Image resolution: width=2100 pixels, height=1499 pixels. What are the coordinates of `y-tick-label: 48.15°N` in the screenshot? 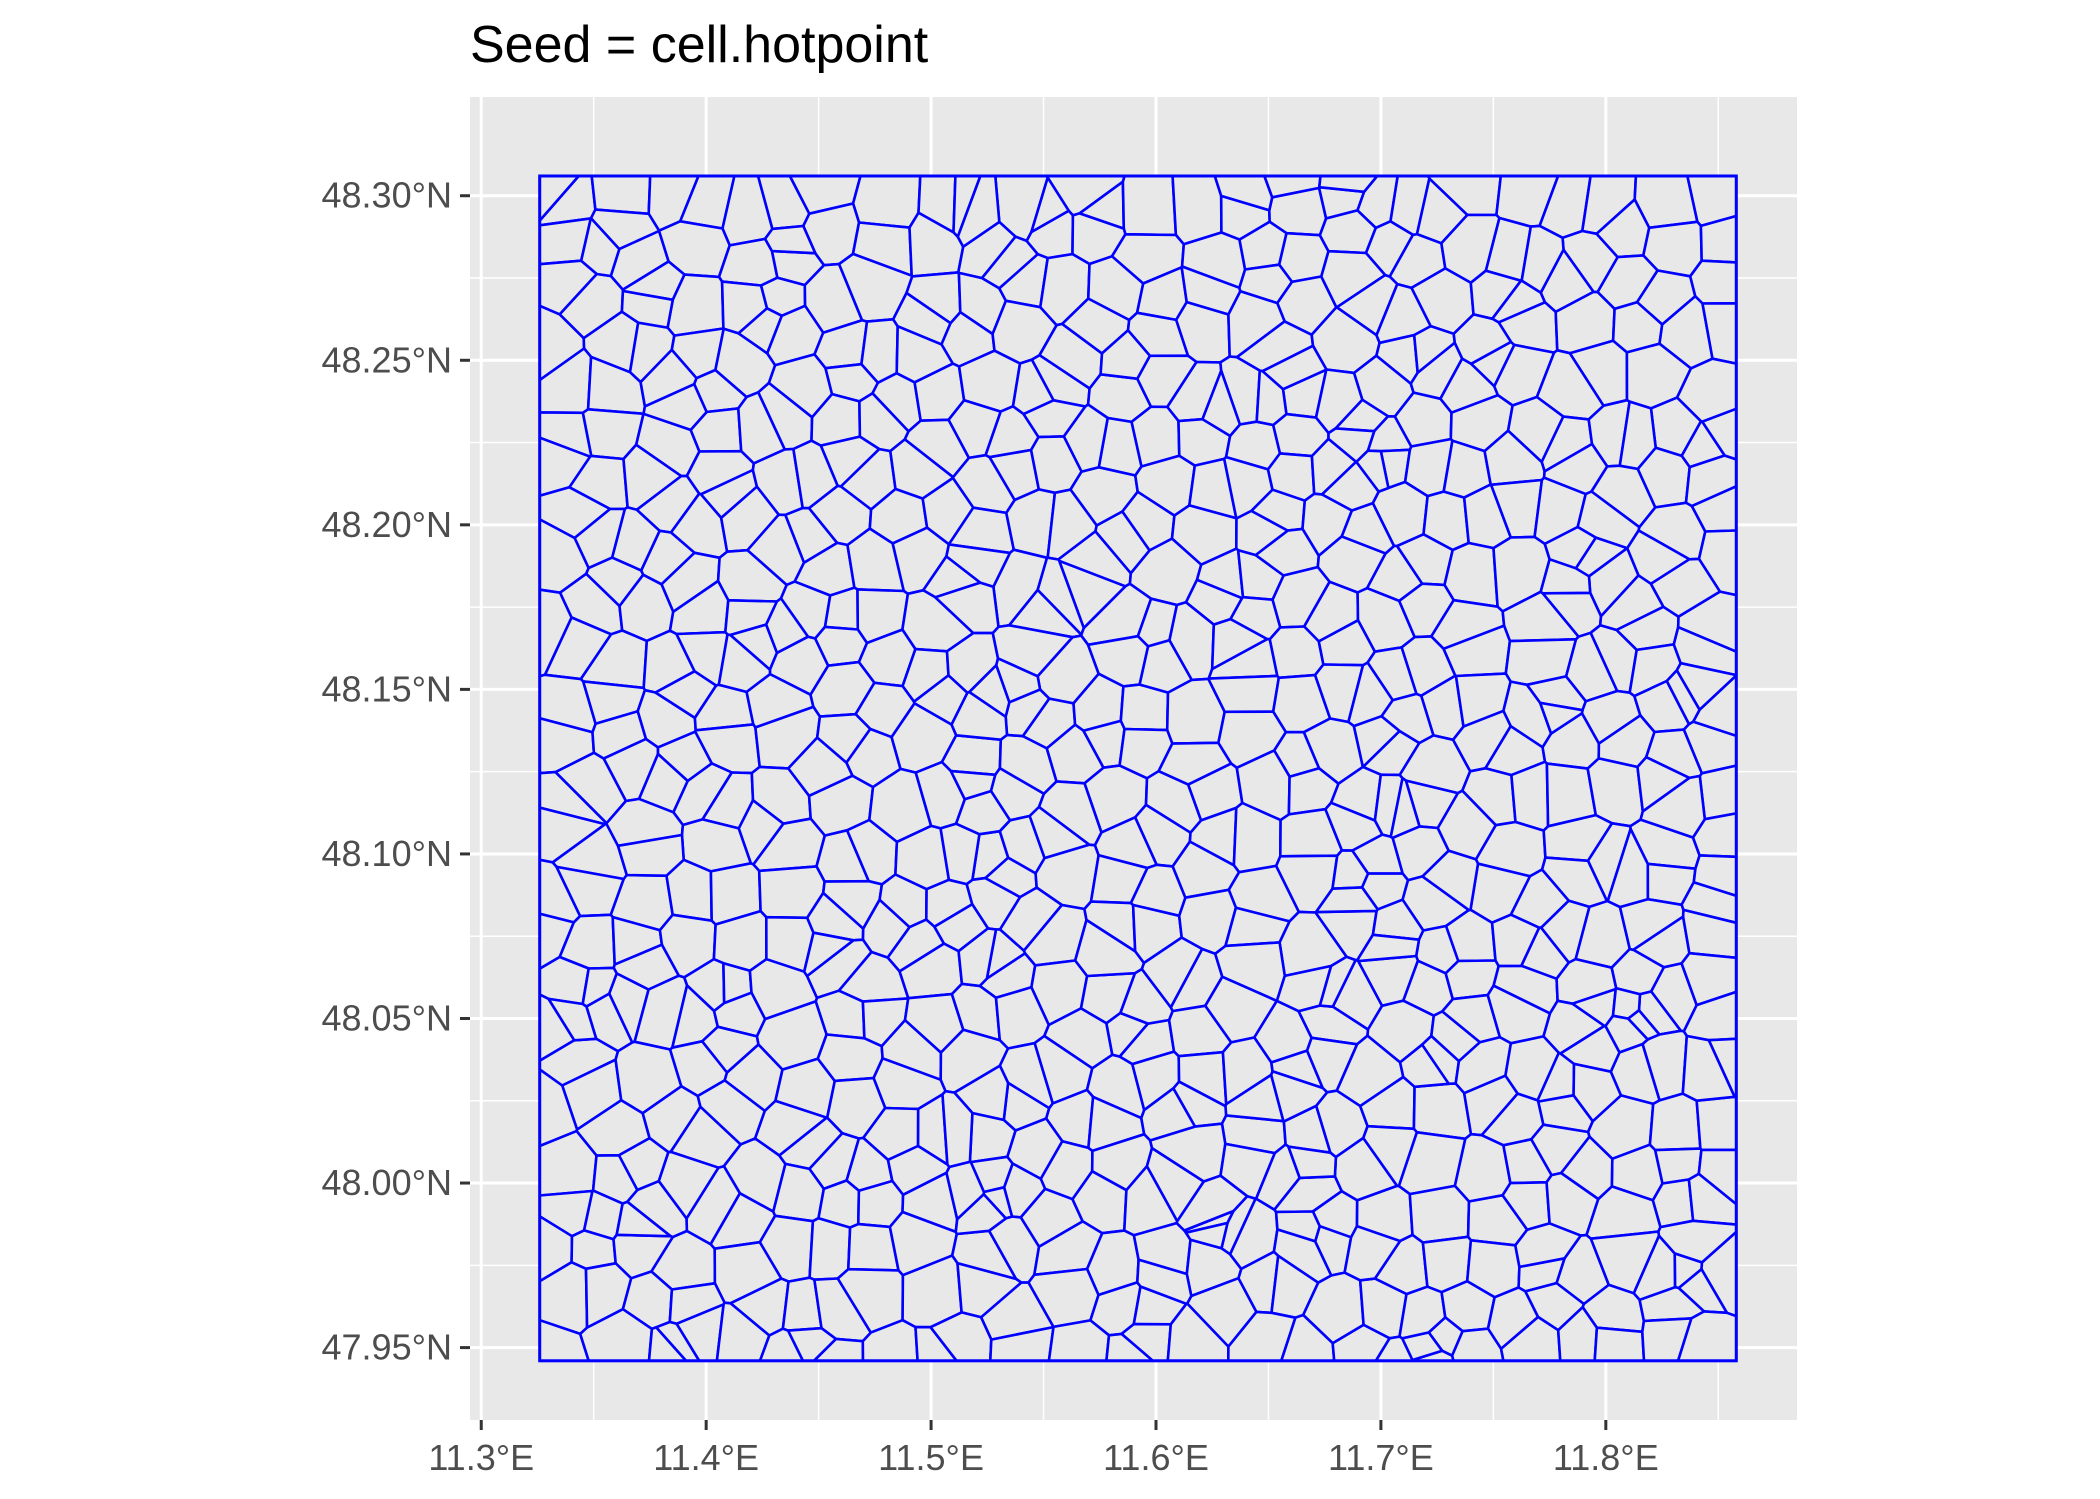 It's located at (387, 688).